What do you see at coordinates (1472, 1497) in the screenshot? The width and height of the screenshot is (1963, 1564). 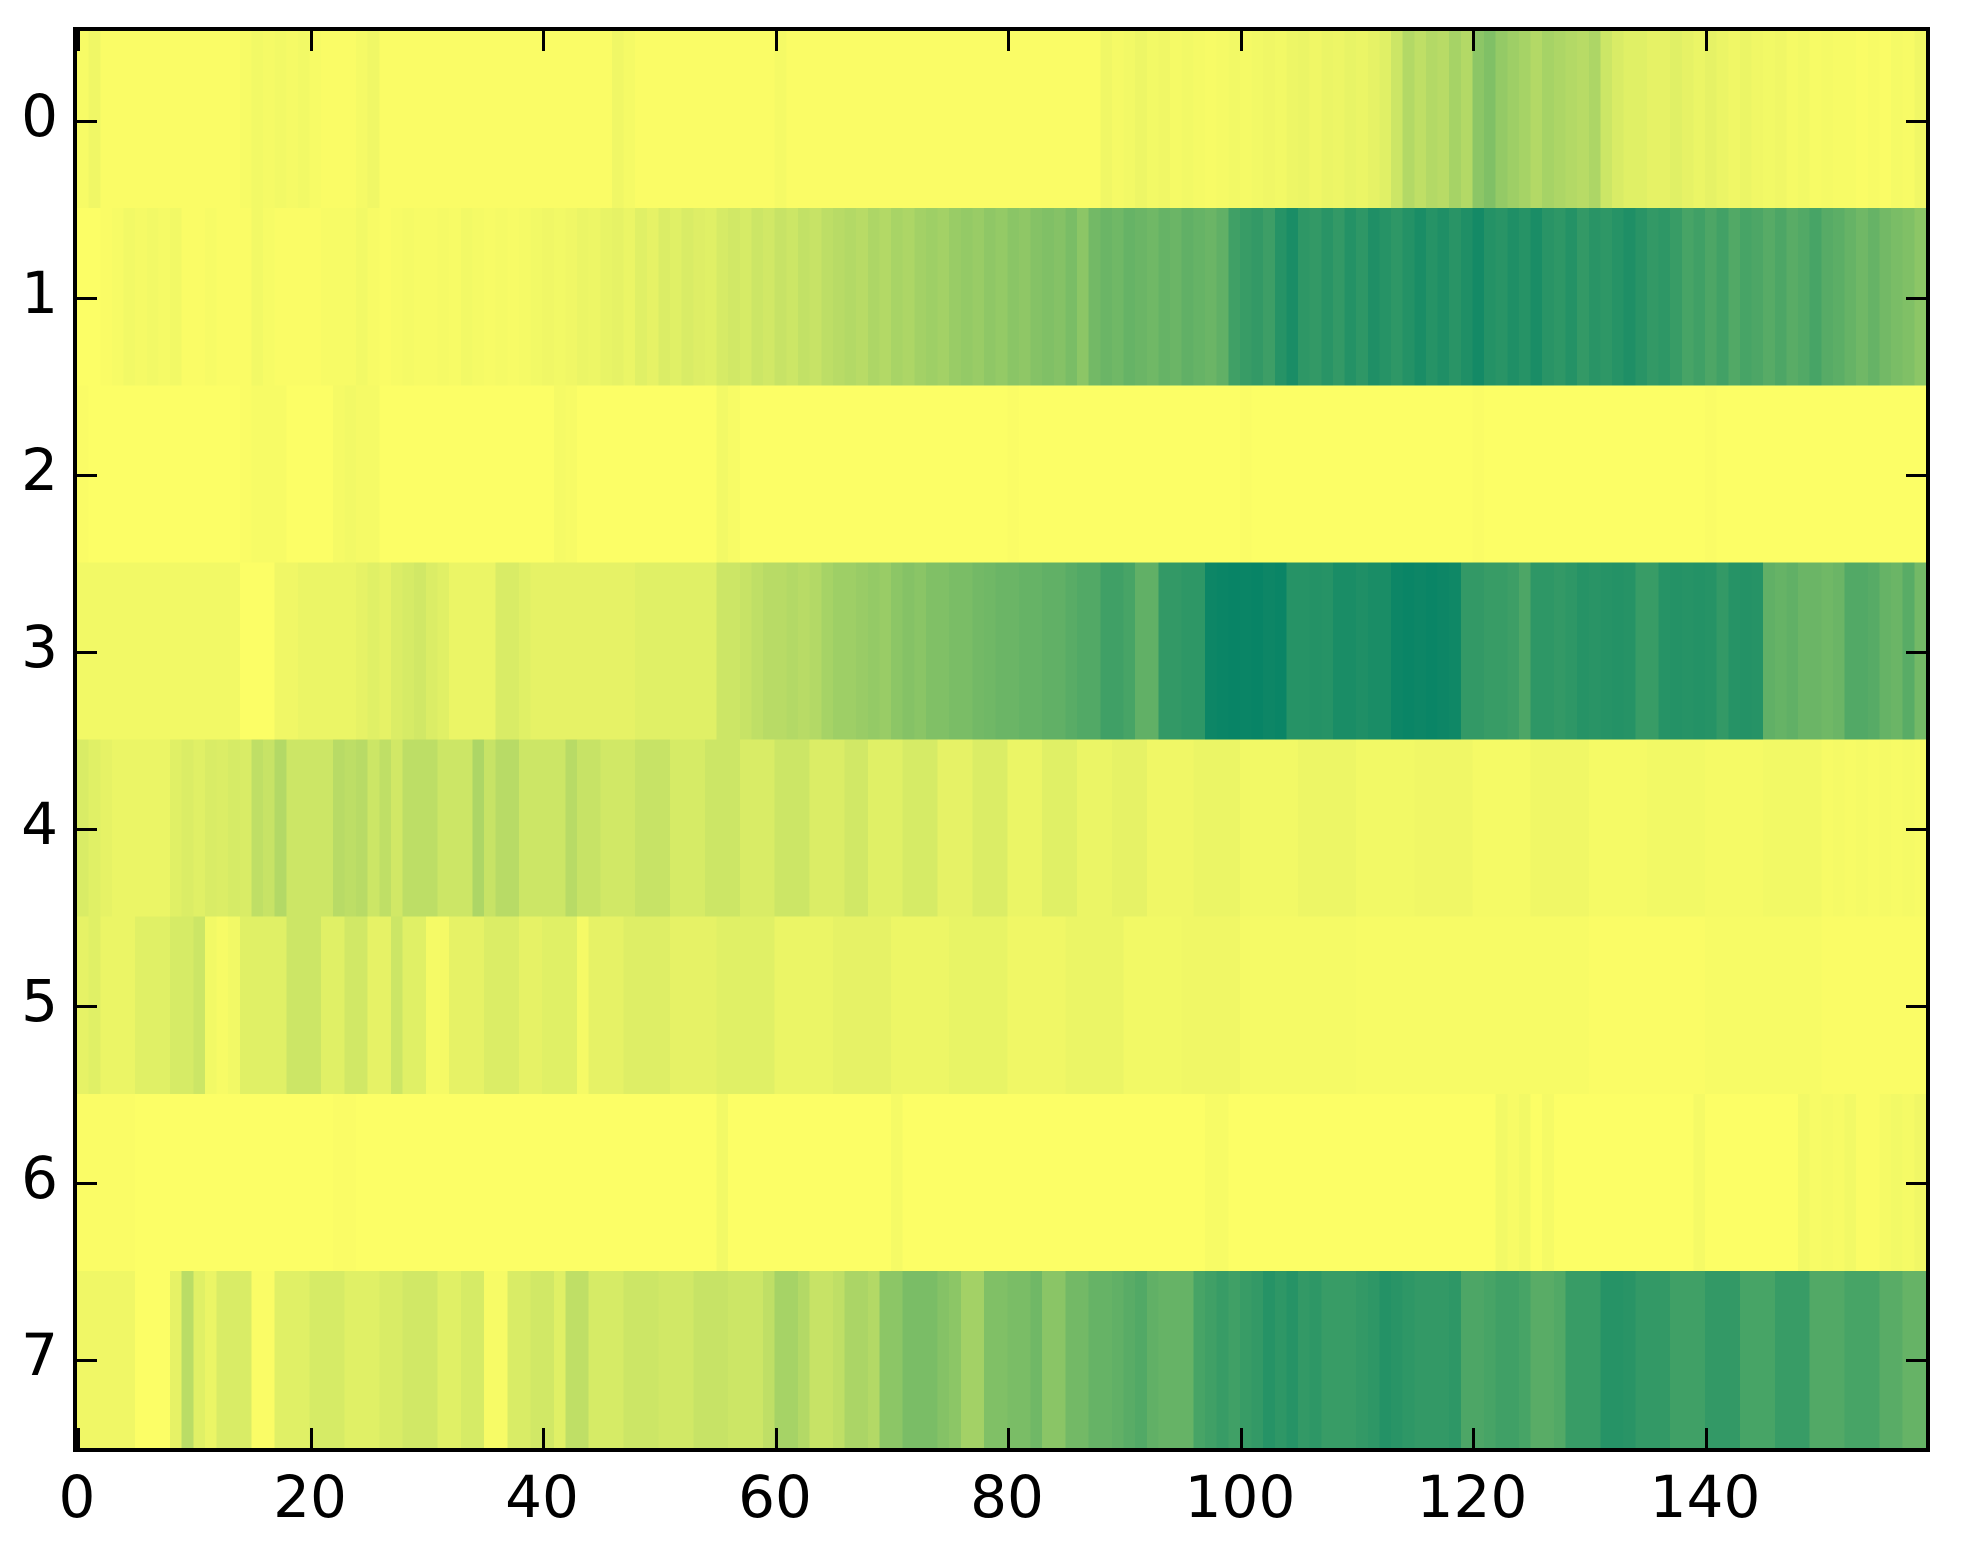 I see `x-tick-label: 120` at bounding box center [1472, 1497].